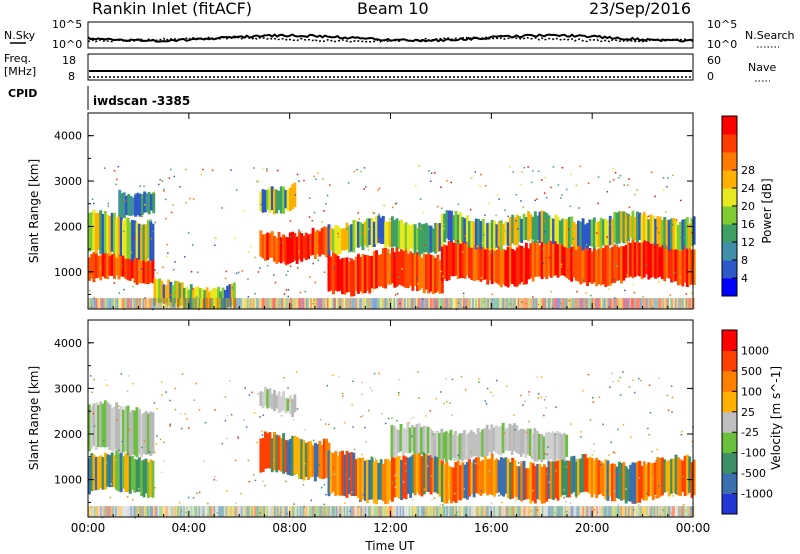 This screenshot has height=554, width=800. Describe the element at coordinates (34, 211) in the screenshot. I see `power-ylabel: Slant Range [km]` at that location.